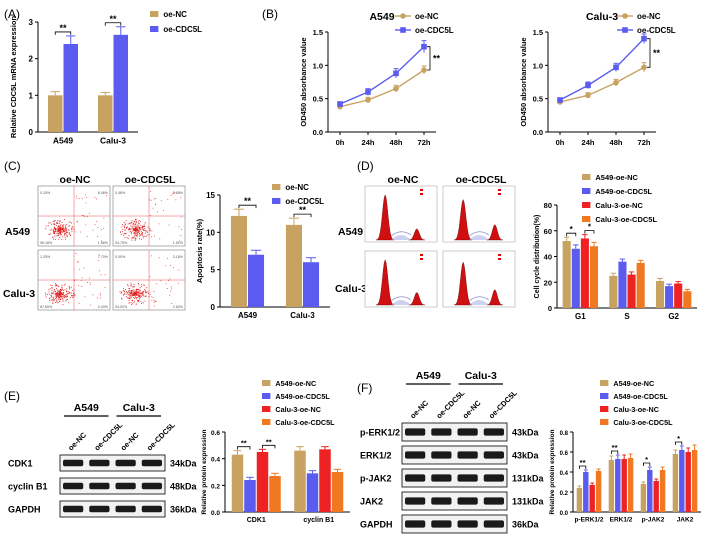 The image size is (709, 546). What do you see at coordinates (481, 376) in the screenshot?
I see `blot-group-label: Calu-3` at bounding box center [481, 376].